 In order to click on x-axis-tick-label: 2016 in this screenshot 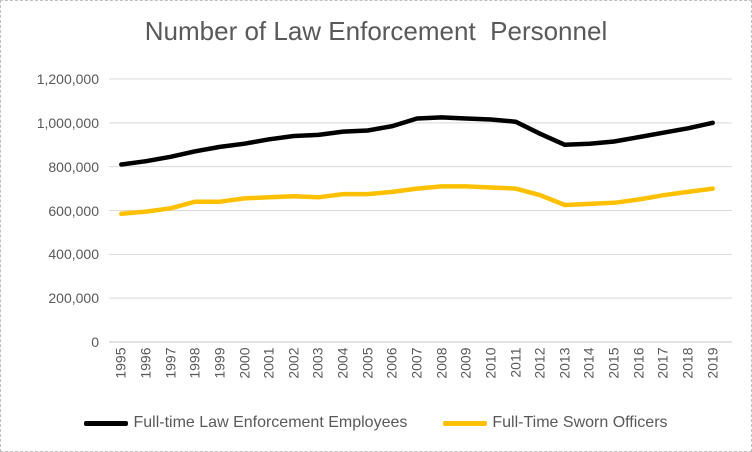, I will do `click(638, 363)`.